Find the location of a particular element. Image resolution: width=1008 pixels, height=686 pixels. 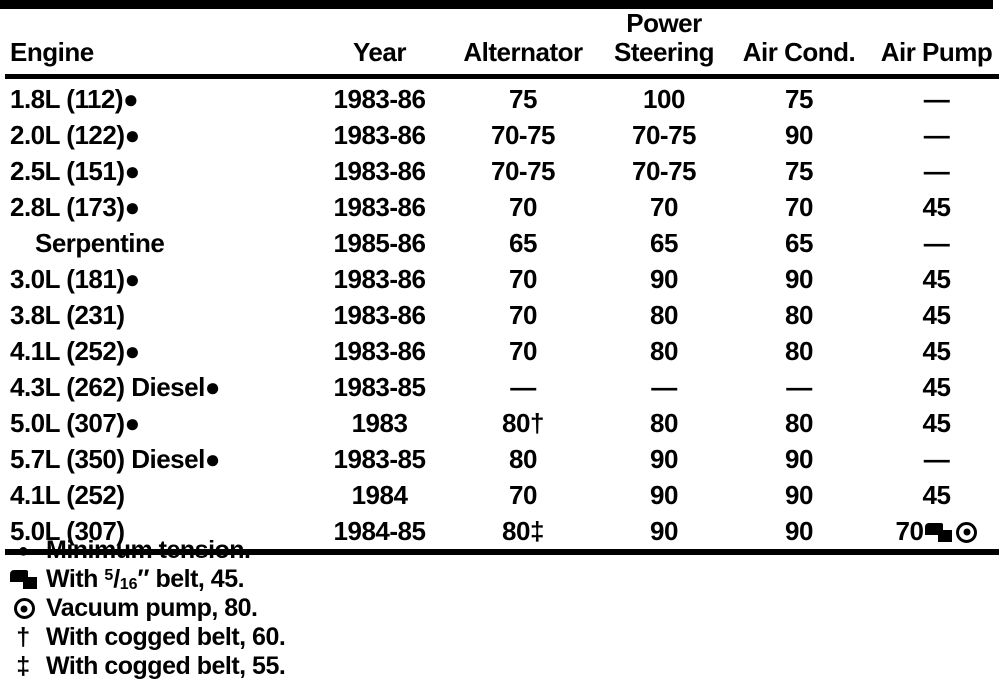

table-row: 2.8L (173)● 1983-86 70 70 70 45 is located at coordinates (502, 207).